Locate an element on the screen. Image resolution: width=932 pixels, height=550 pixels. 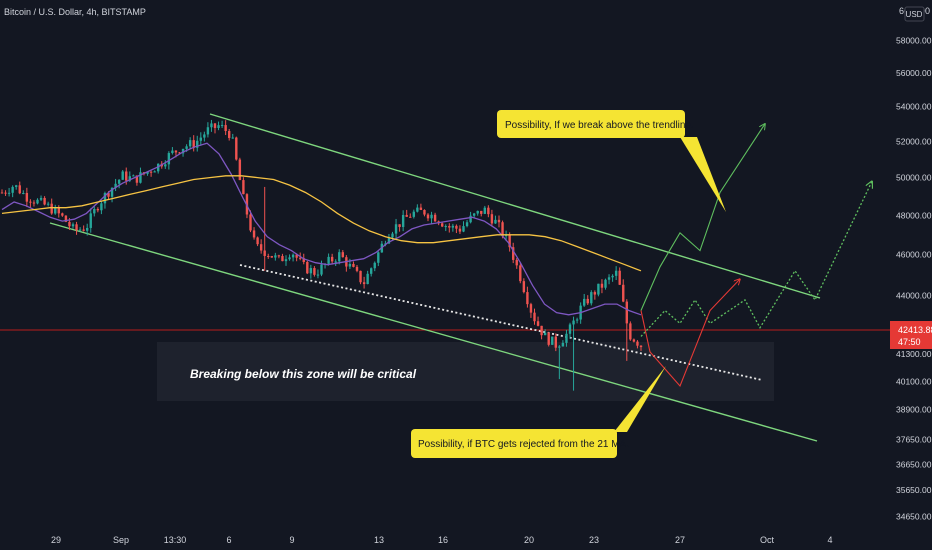
current-price-label: 42413.88 is located at coordinates (915, 330).